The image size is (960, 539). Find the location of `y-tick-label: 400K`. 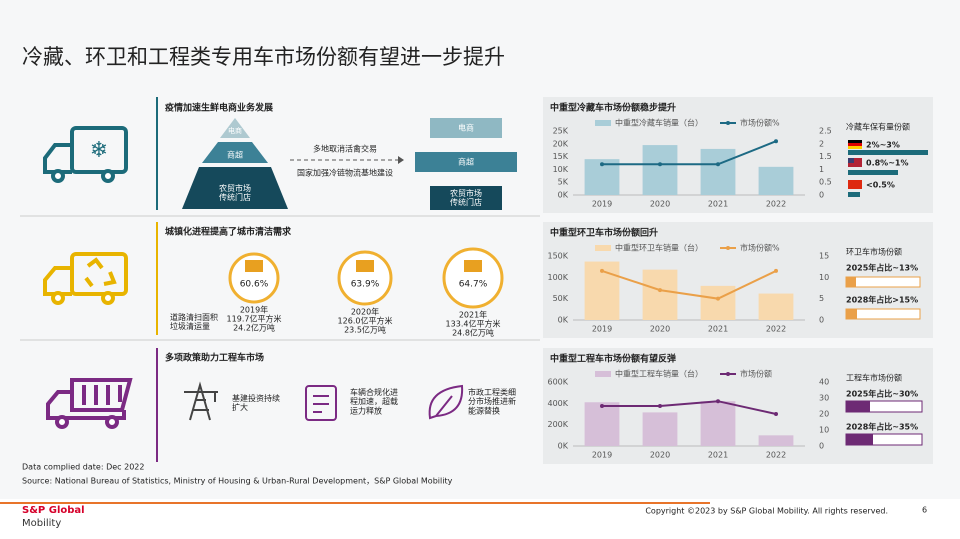

y-tick-label: 400K is located at coordinates (557, 403).